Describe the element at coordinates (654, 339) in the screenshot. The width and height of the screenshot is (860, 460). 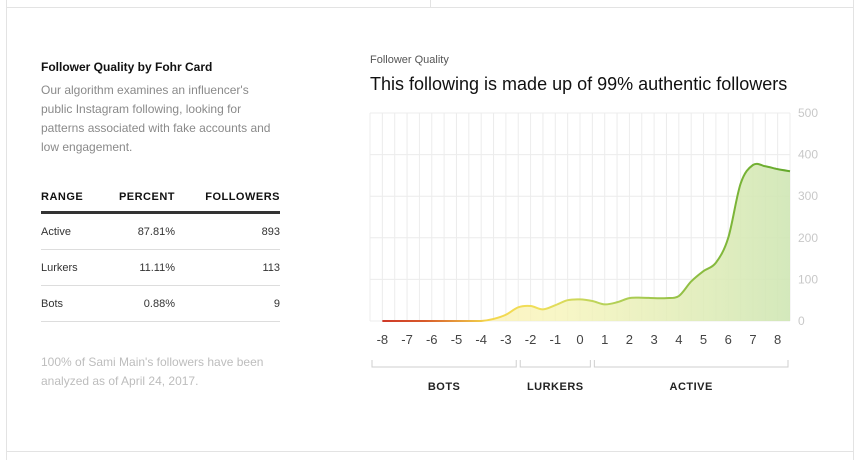
I see `x-tick-label: 3` at that location.